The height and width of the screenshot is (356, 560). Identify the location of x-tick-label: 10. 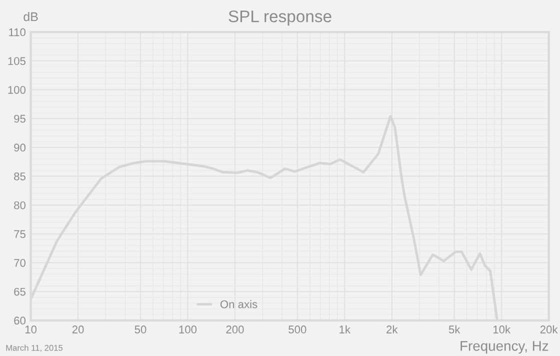
(31, 330).